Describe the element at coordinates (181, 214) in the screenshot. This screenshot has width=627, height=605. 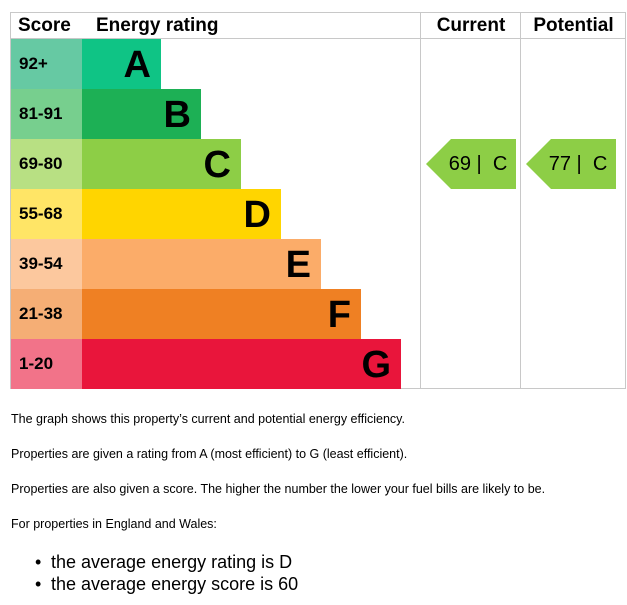
I see `band-bar: D` at that location.